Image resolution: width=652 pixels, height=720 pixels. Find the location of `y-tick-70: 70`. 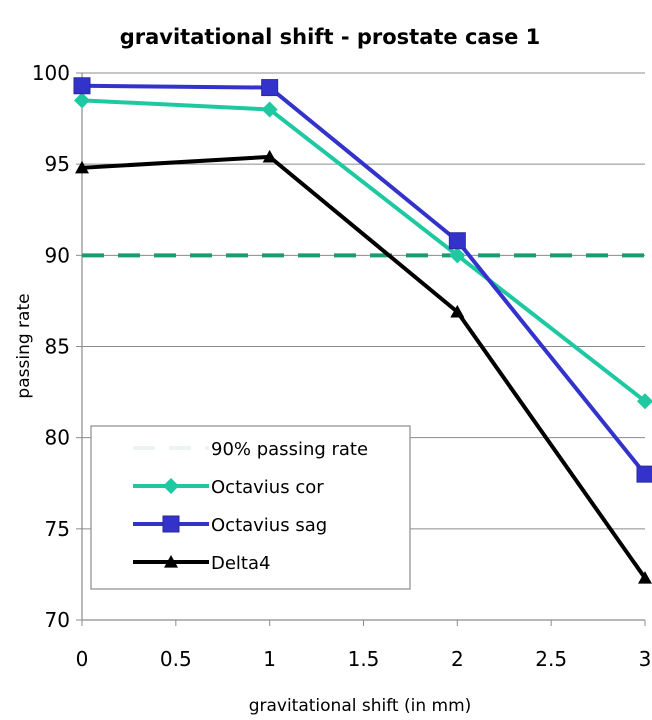

y-tick-70: 70 is located at coordinates (57, 620).